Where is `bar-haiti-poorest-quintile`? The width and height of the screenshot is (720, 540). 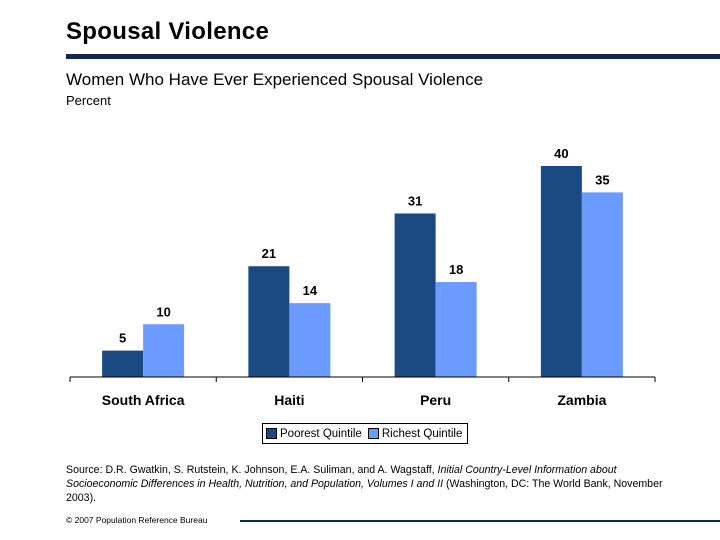
bar-haiti-poorest-quintile is located at coordinates (269, 321).